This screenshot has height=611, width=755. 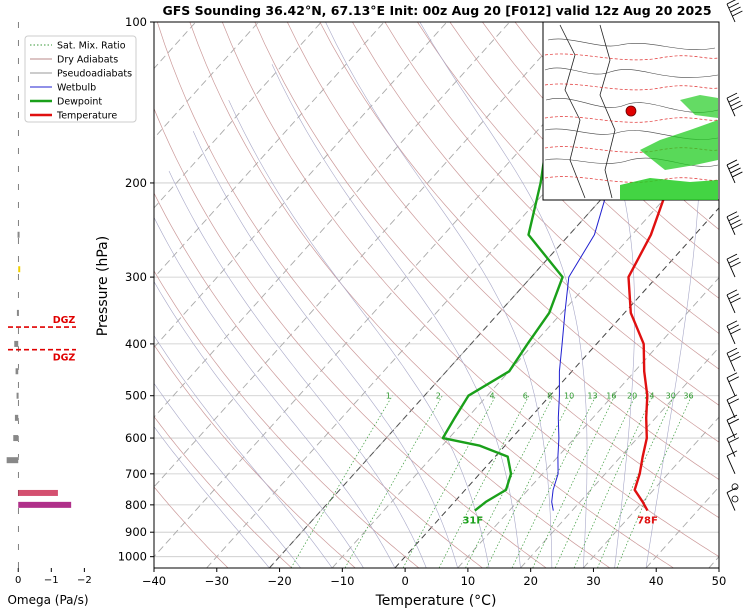 I want to click on y-tick-label: 600, so click(x=136, y=438).